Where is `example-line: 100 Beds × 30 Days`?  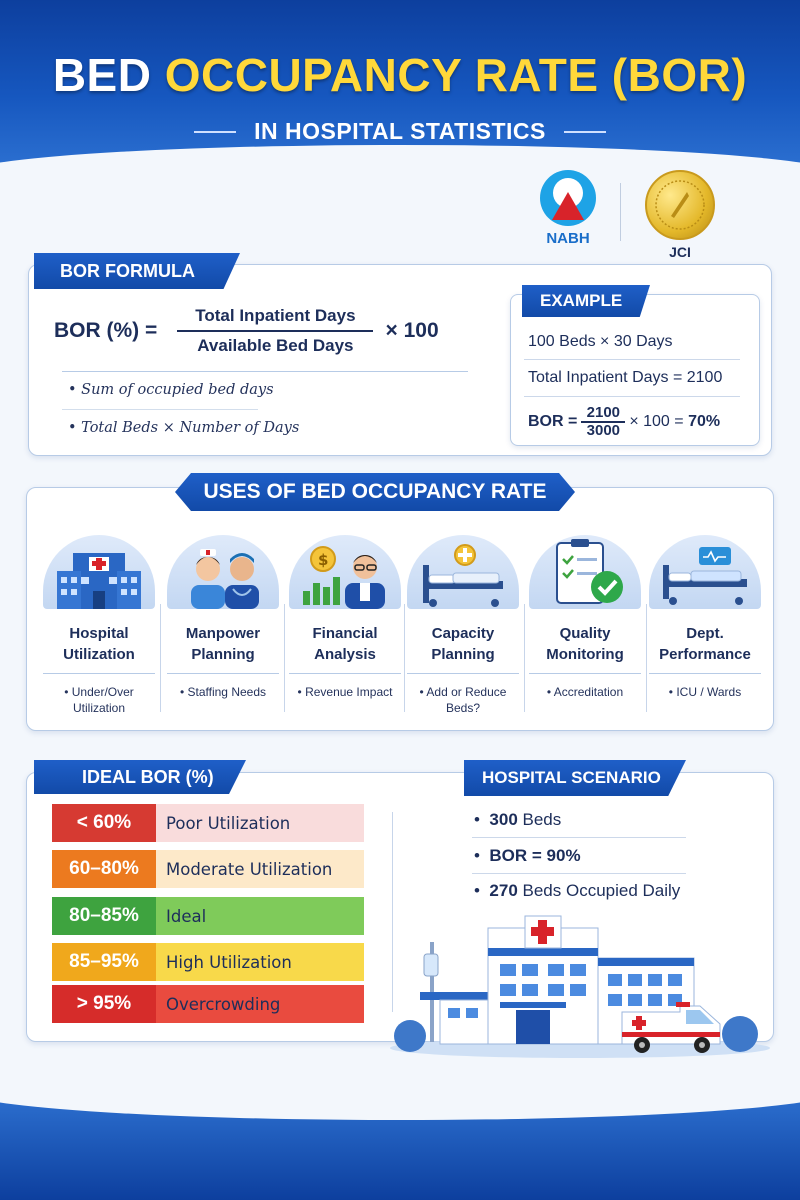
example-line: 100 Beds × 30 Days is located at coordinates (600, 341).